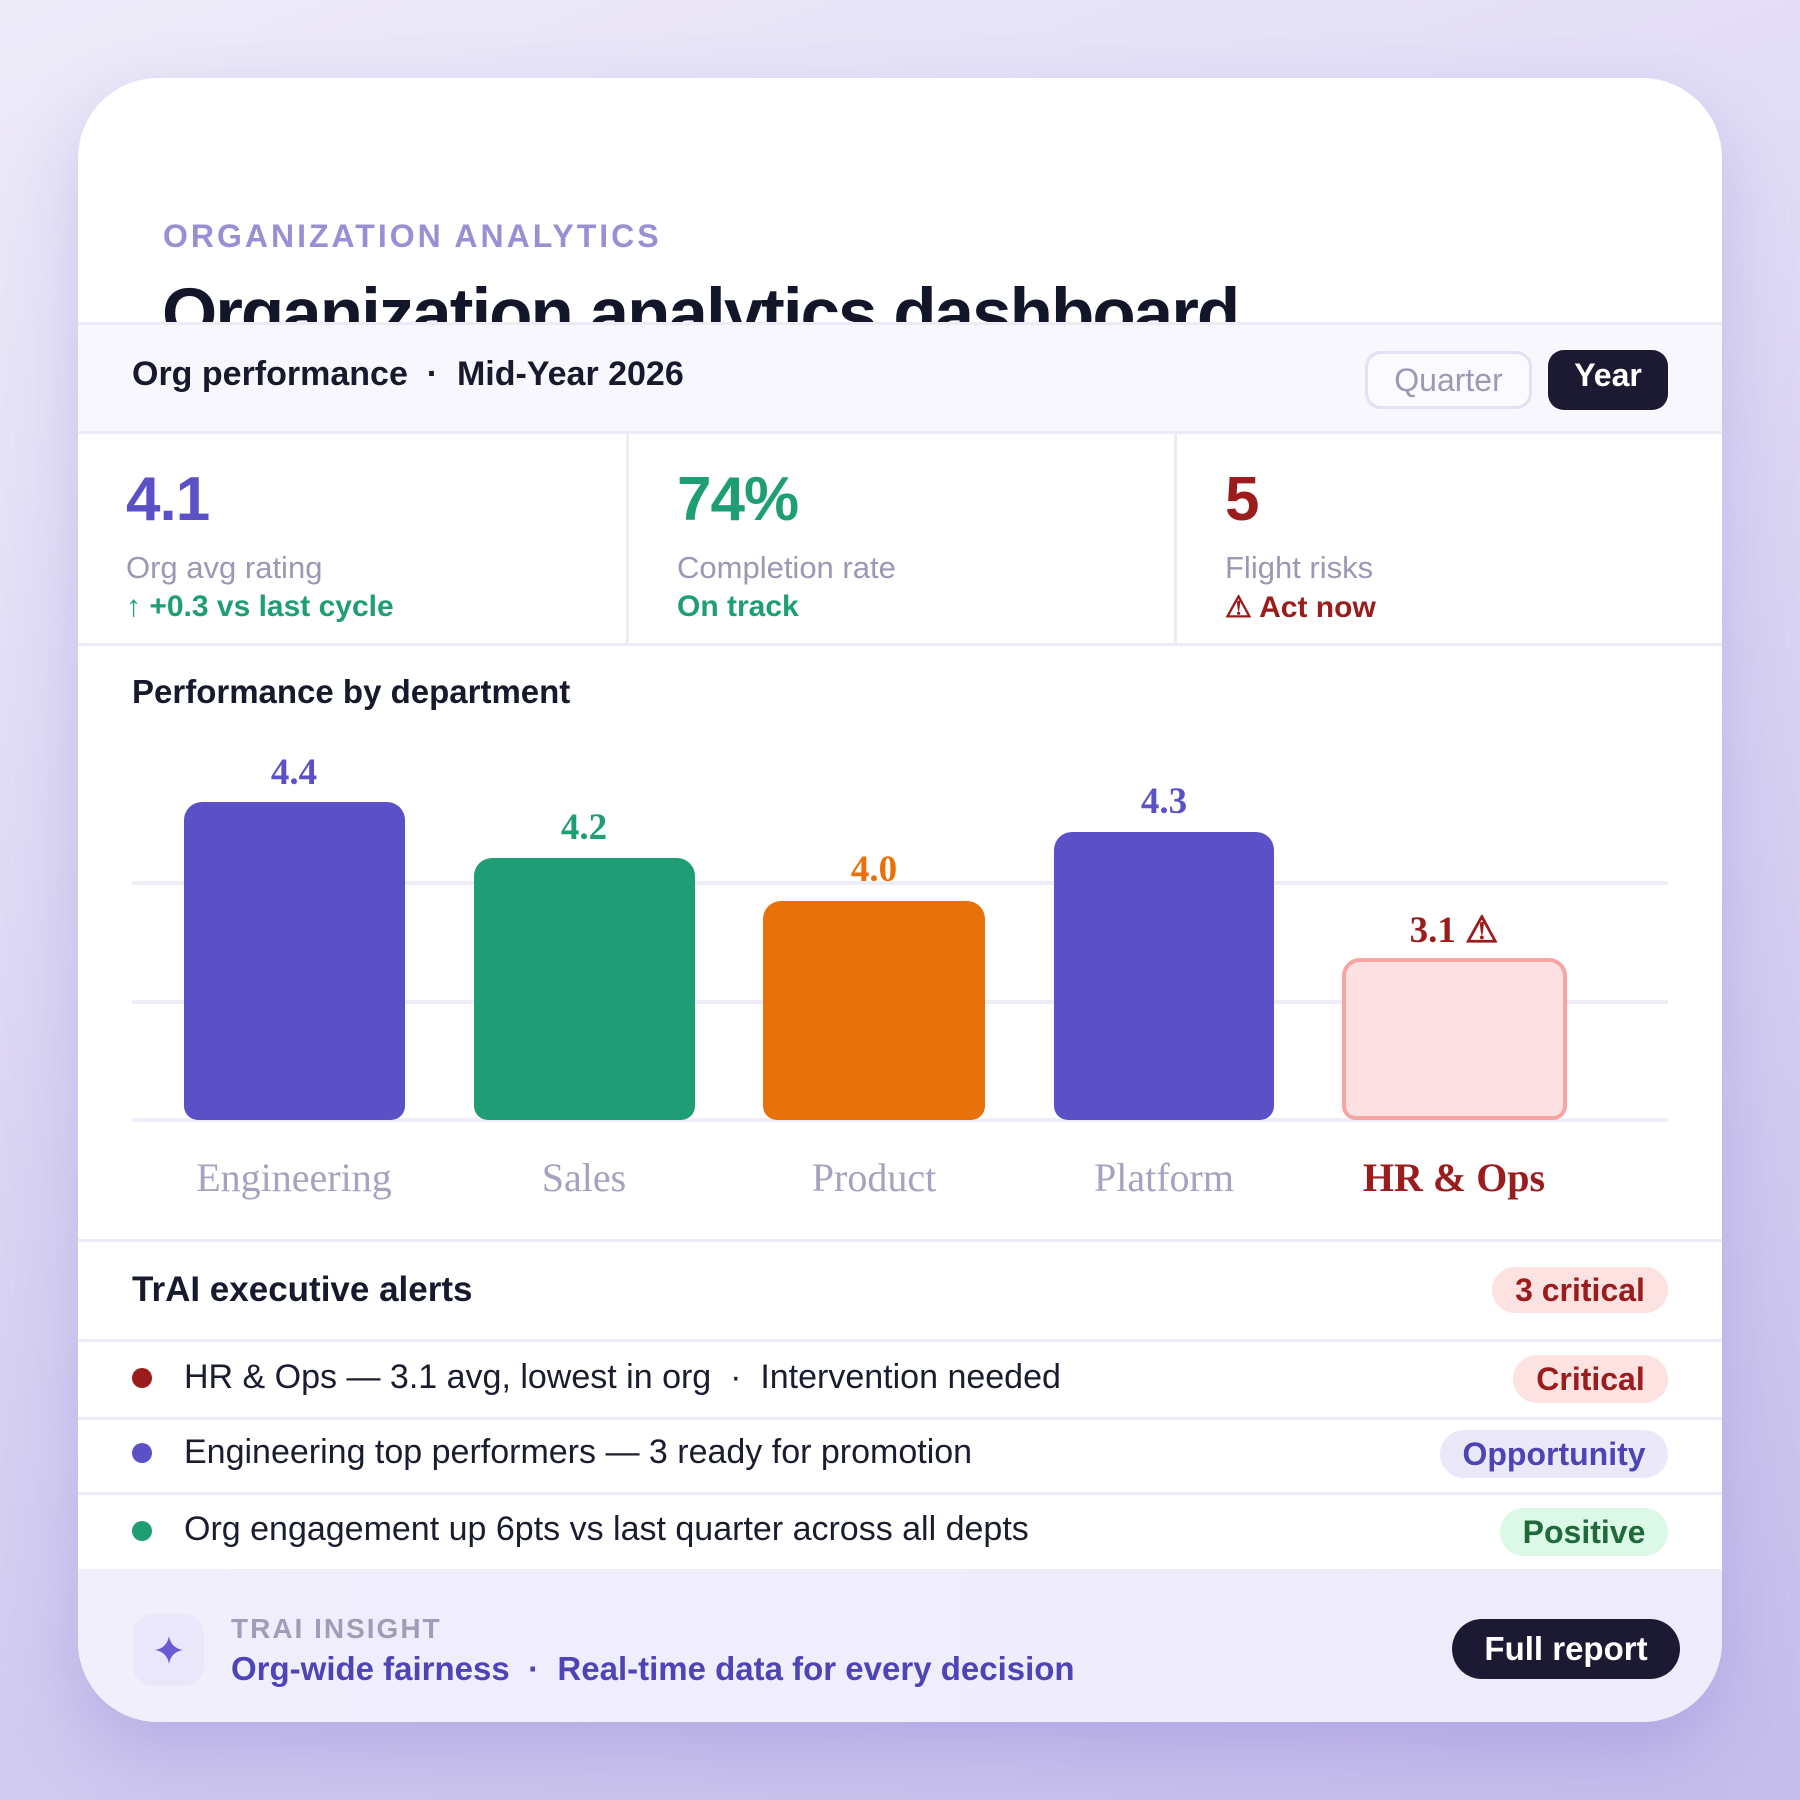  Describe the element at coordinates (900, 1120) in the screenshot. I see `chart-baseline` at that location.